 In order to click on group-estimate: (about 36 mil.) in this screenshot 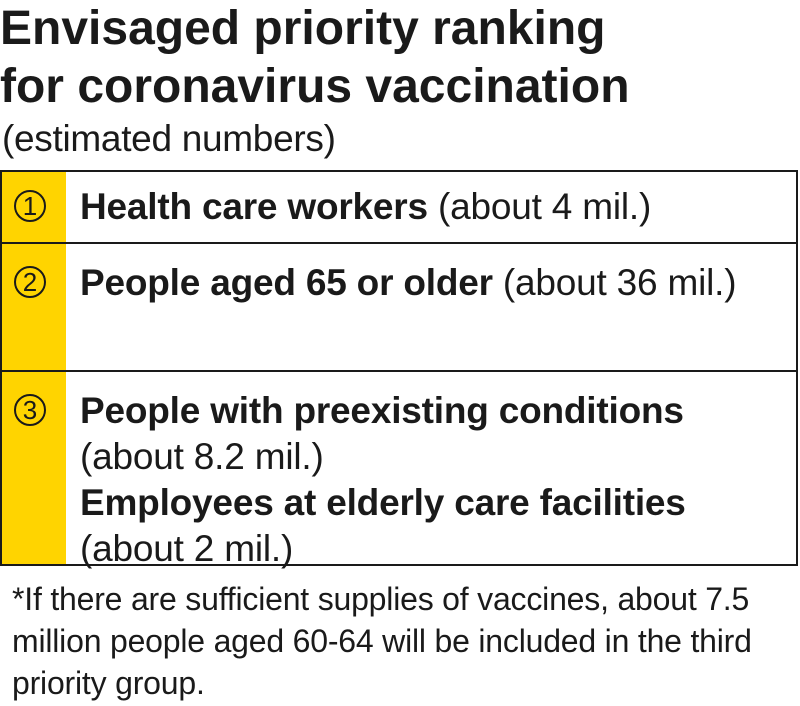, I will do `click(614, 282)`.